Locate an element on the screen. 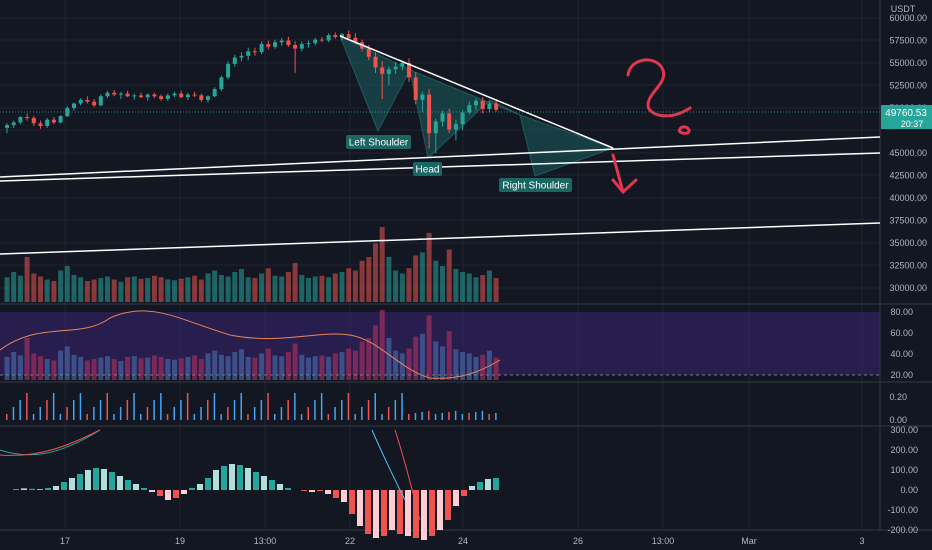  macd-line is located at coordinates (50, 442).